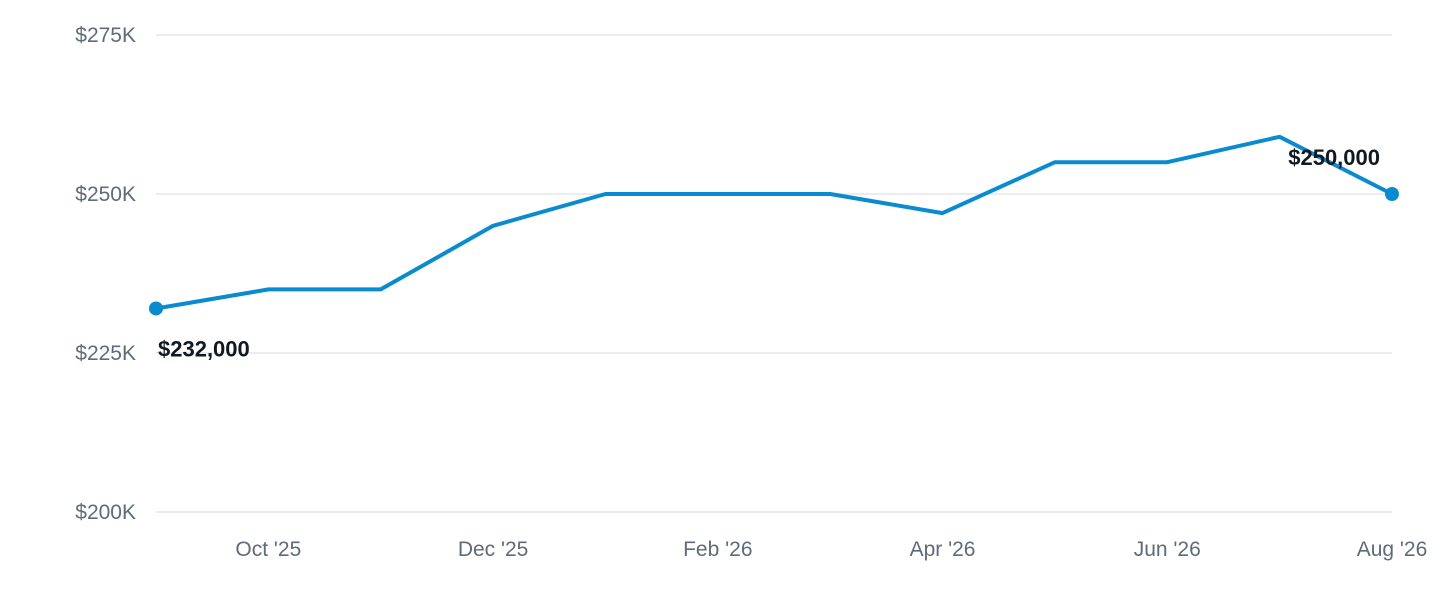 This screenshot has width=1440, height=600. I want to click on data-label: $250,000, so click(1334, 157).